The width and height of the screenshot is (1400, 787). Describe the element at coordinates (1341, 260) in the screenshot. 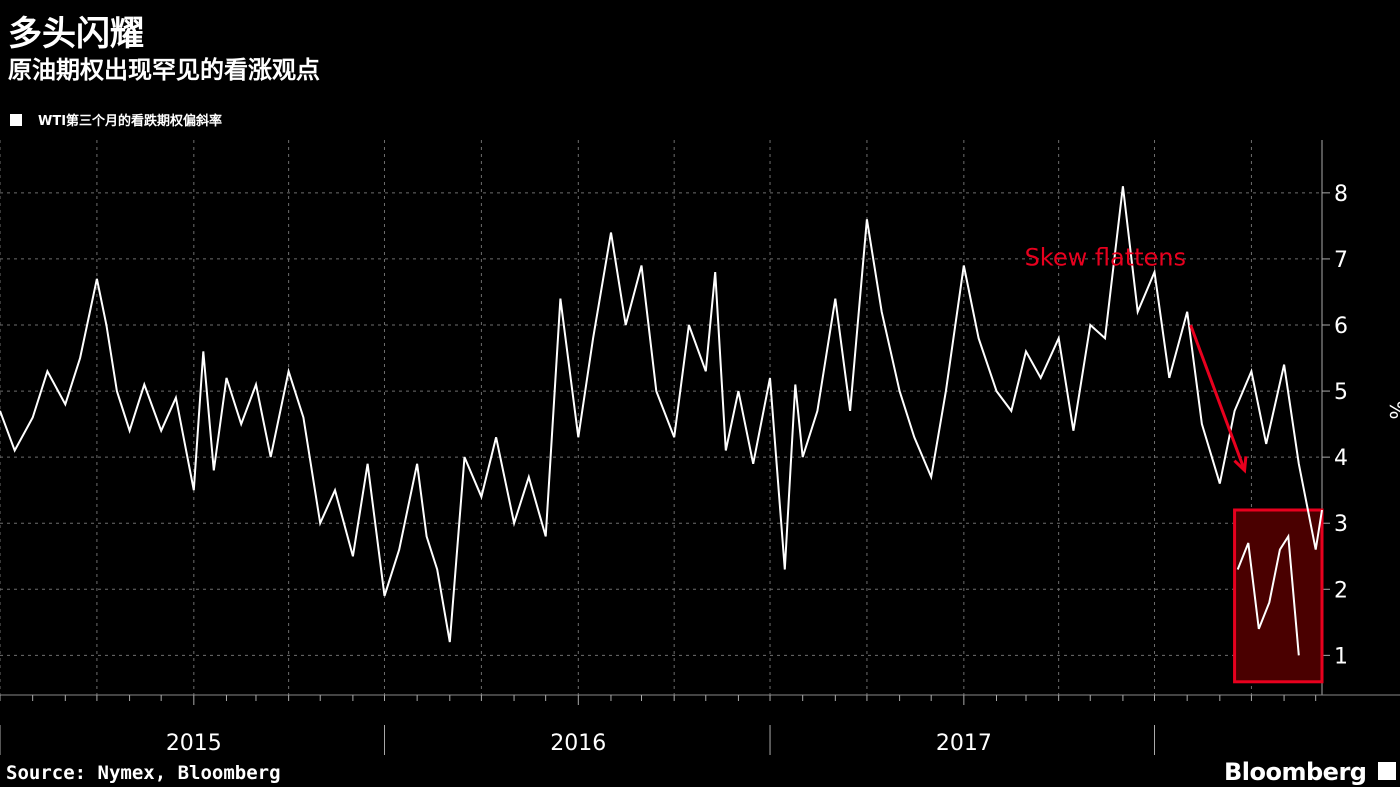

I see `y-tick-label: 7` at that location.